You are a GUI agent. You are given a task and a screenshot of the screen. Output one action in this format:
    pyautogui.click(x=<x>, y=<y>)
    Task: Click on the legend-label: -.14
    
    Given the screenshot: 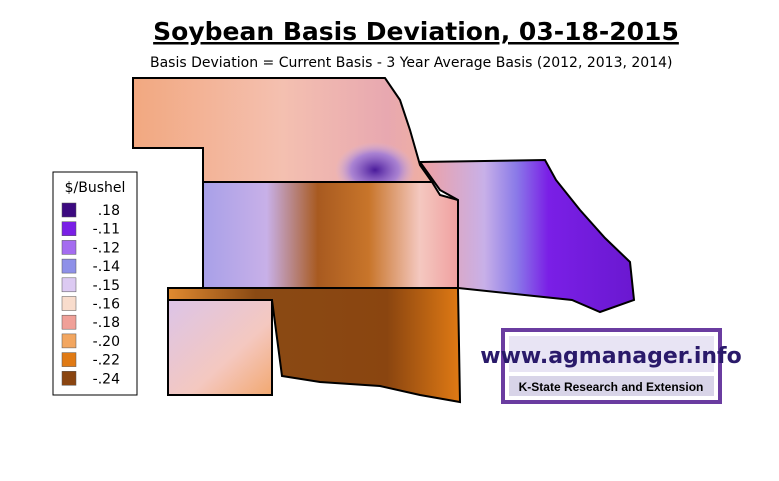 What is the action you would take?
    pyautogui.click(x=106, y=267)
    